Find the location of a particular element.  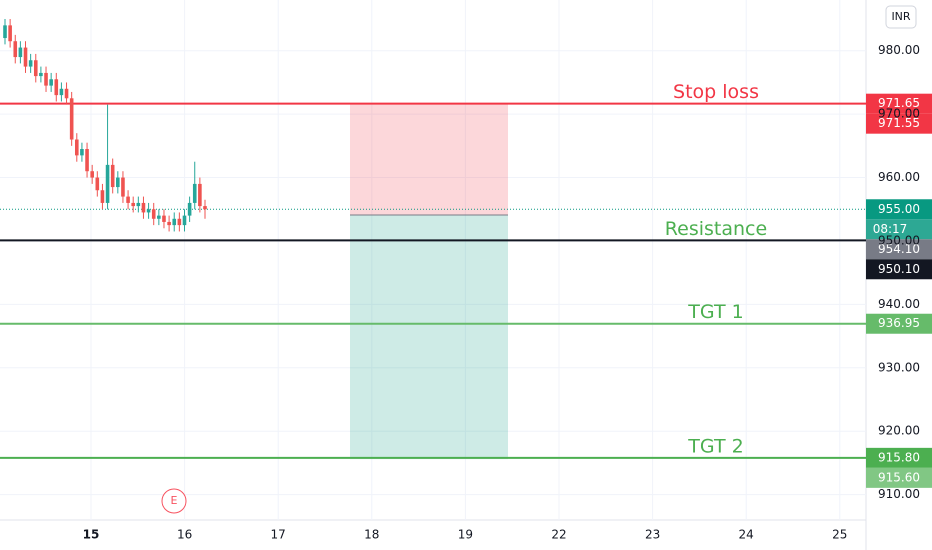

price-tag-label: 915.60 is located at coordinates (899, 477).